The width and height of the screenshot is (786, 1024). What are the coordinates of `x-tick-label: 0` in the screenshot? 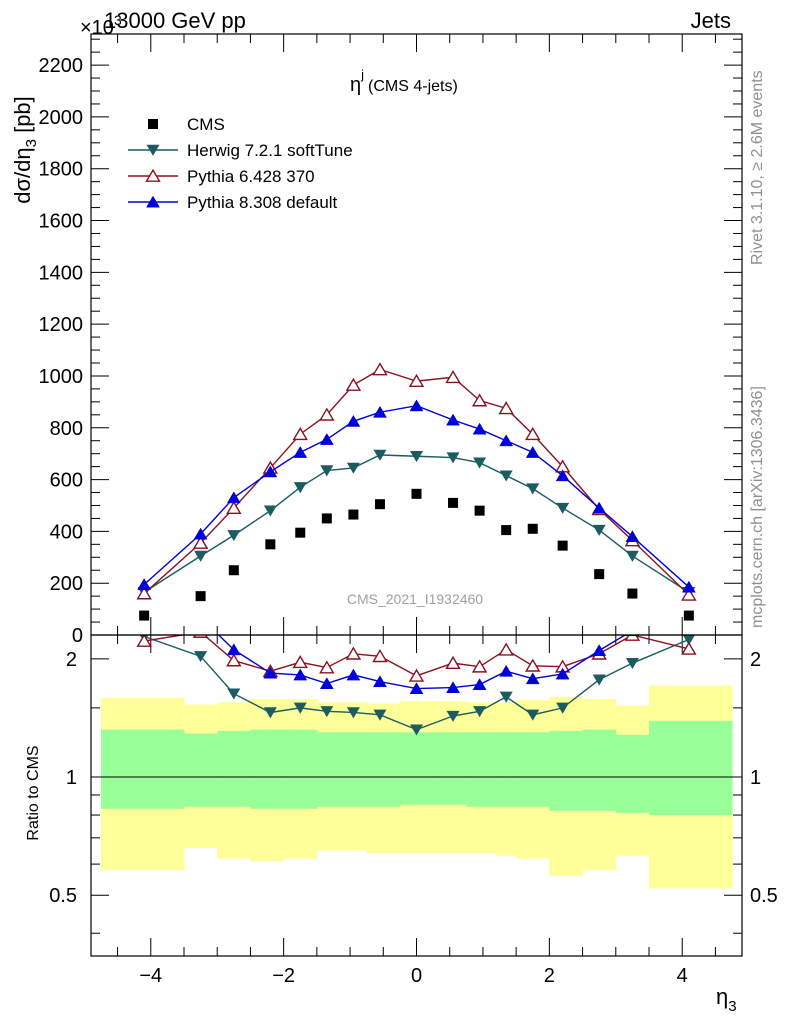 It's located at (416, 976).